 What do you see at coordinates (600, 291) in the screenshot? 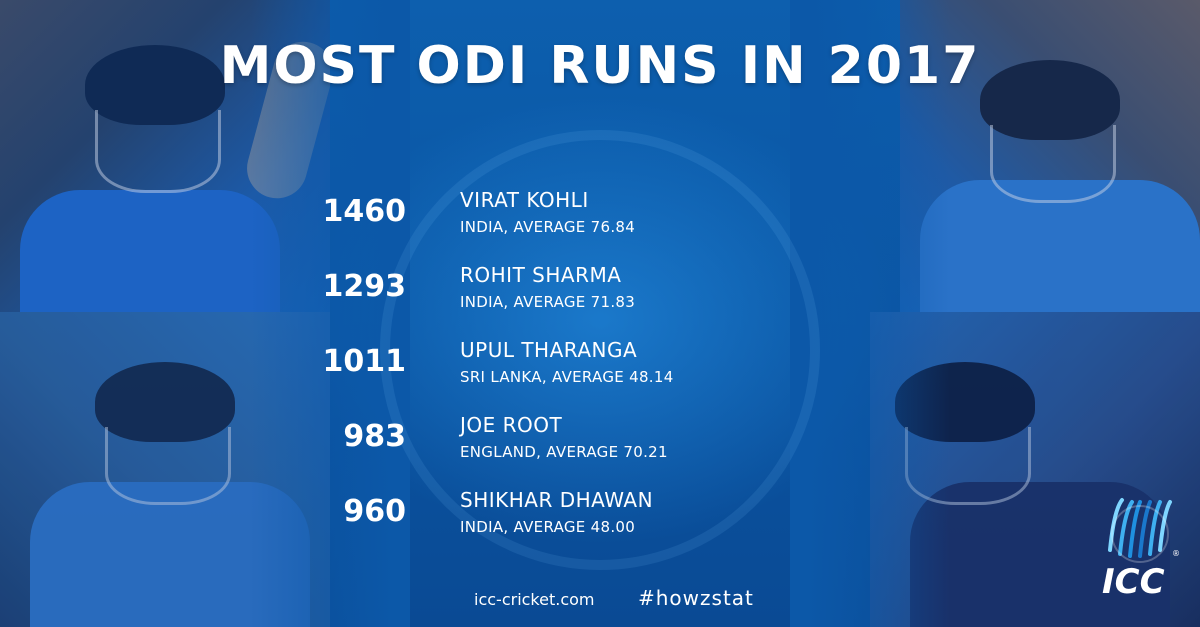
I see `ranking-row-2: 1293 ROHIT SHARMA INDIA, AVERAGE 71.83` at bounding box center [600, 291].